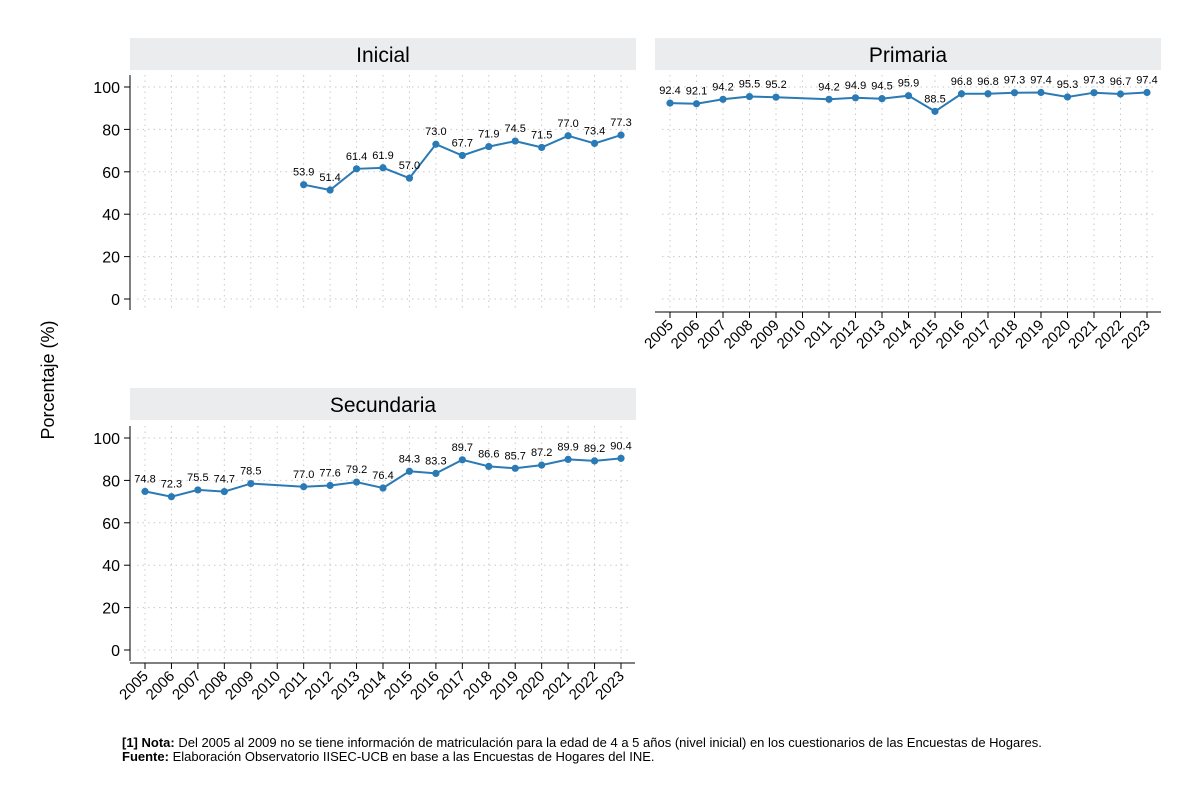 The image size is (1200, 801). I want to click on x-tick-label: 2012, so click(845, 335).